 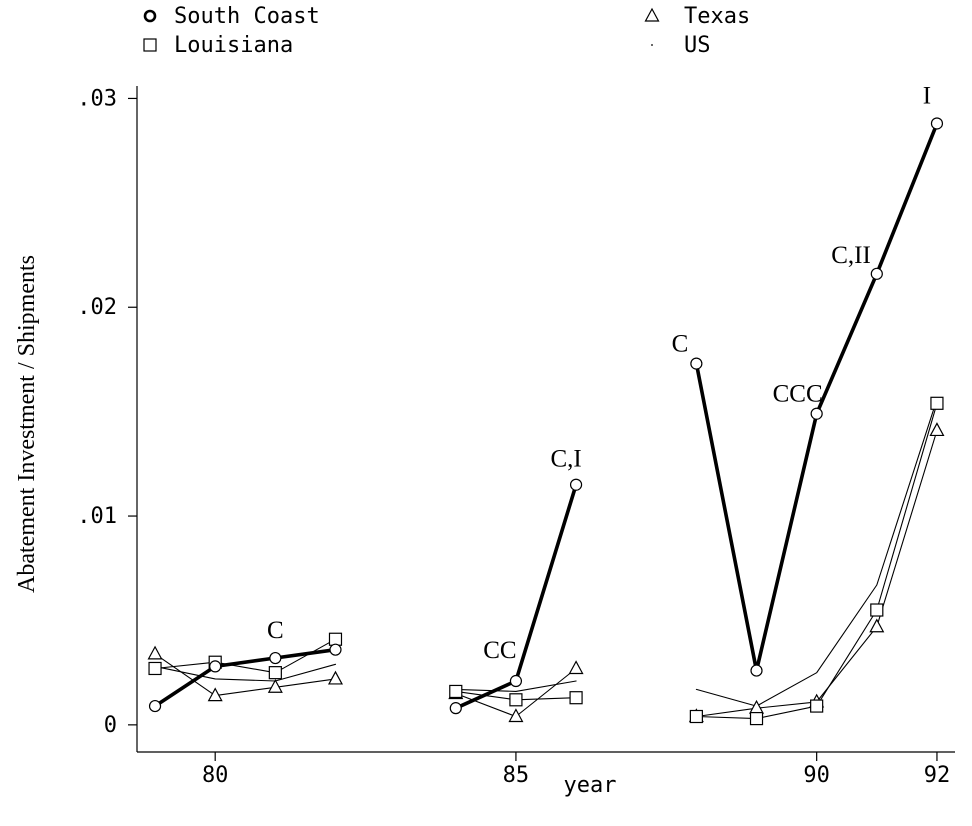 What do you see at coordinates (27, 424) in the screenshot?
I see `y-axis-label: Abatement Investment / Shipments` at bounding box center [27, 424].